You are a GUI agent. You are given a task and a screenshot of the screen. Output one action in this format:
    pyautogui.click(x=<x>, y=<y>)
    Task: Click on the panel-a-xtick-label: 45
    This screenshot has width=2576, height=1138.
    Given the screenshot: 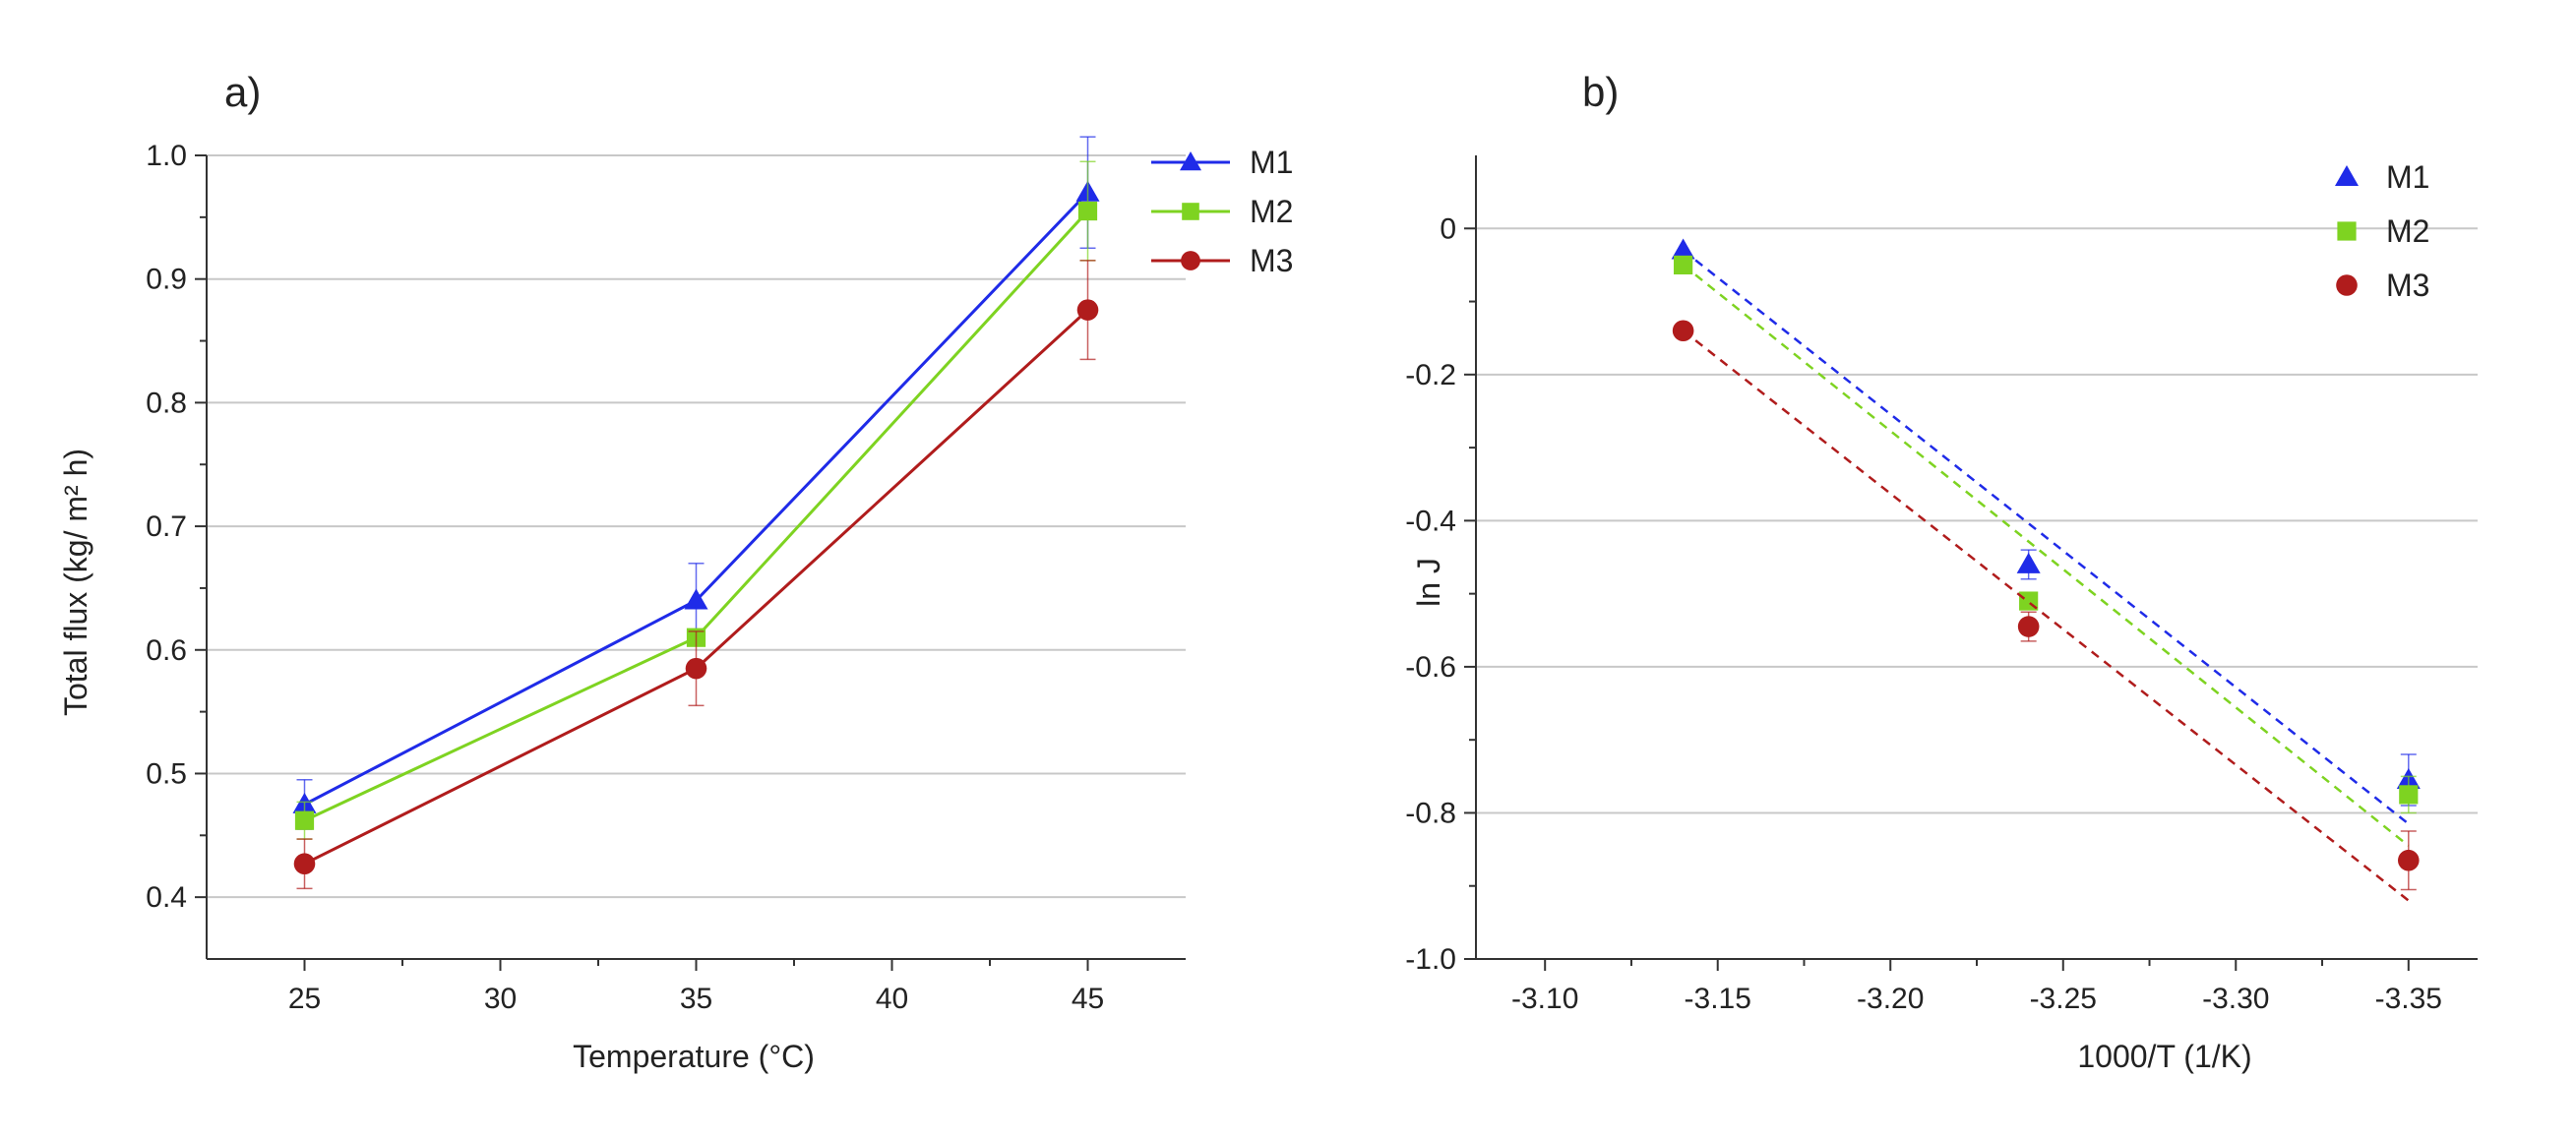 What is the action you would take?
    pyautogui.click(x=1088, y=999)
    